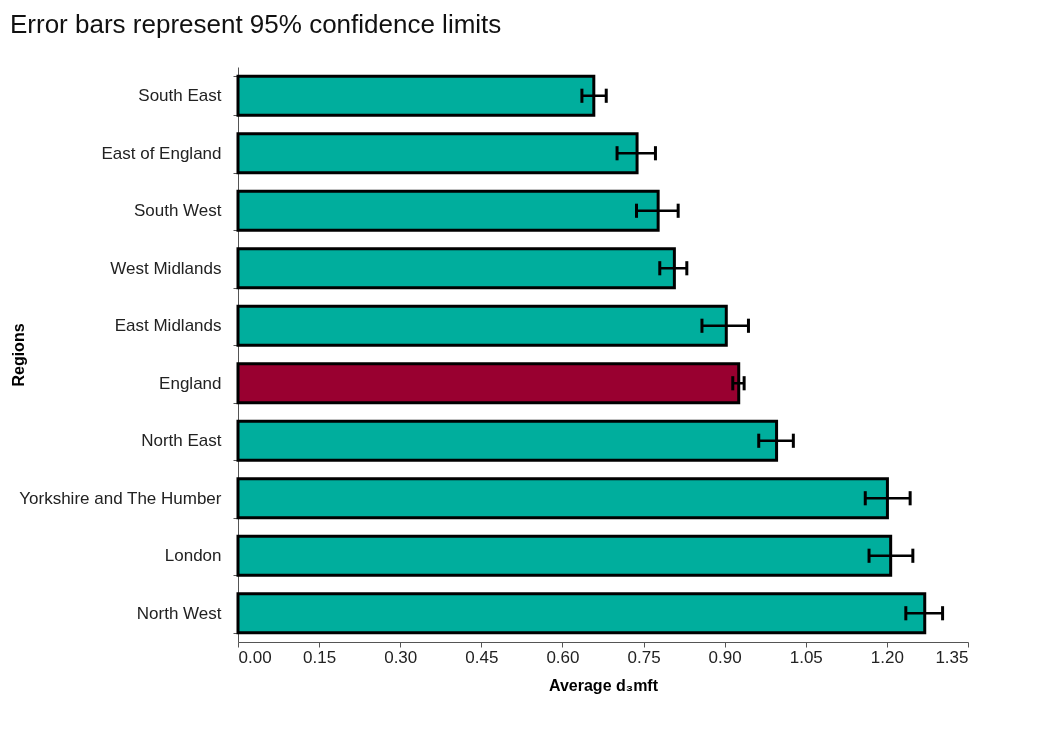  Describe the element at coordinates (181, 441) in the screenshot. I see `y-tick-label: North East` at that location.